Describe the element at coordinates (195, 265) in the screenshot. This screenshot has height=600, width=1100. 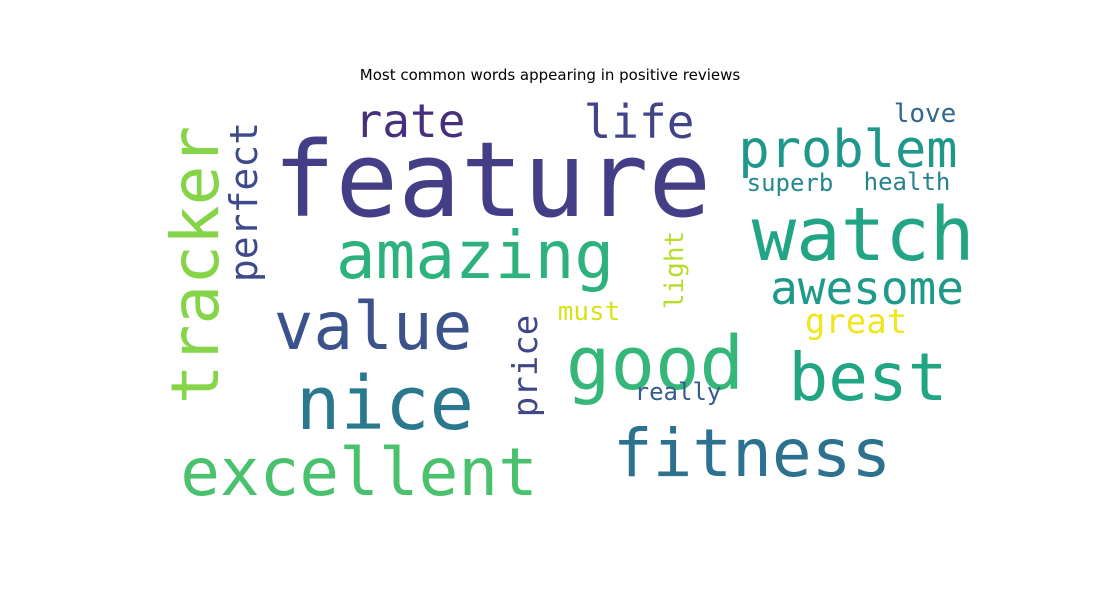
I see `word-tracker: tracker` at that location.